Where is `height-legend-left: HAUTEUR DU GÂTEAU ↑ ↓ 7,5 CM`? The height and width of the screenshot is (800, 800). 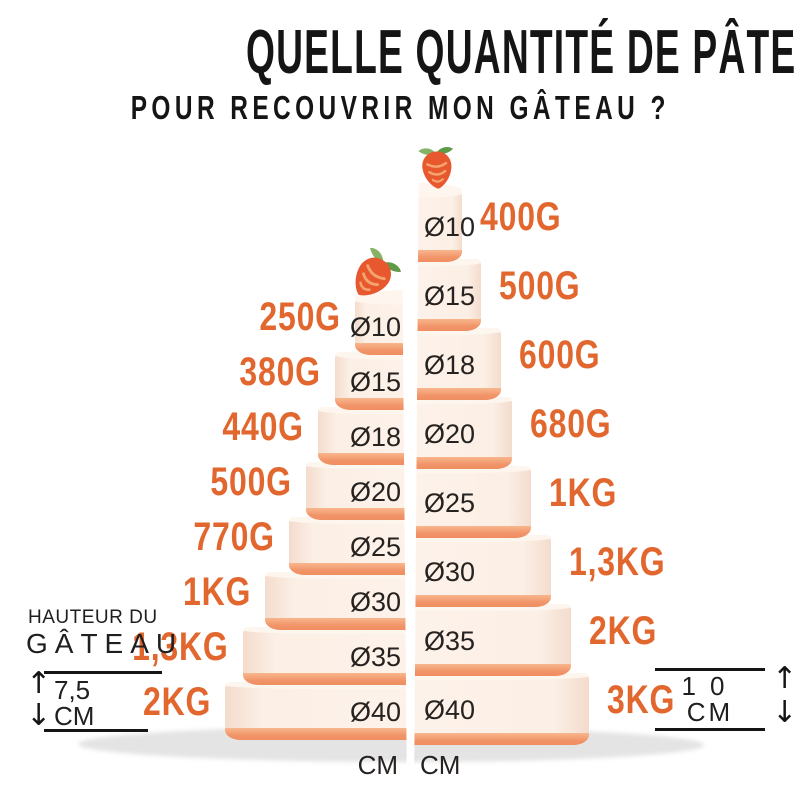
height-legend-left: HAUTEUR DU GÂTEAU ↑ ↓ 7,5 CM is located at coordinates (109, 670).